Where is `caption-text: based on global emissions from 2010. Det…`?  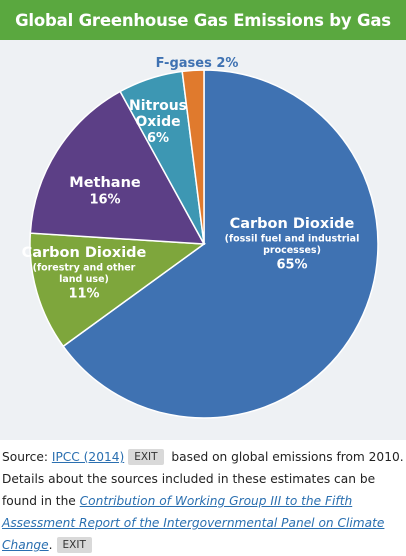
caption-text: based on global emissions from 2010. Det… is located at coordinates (203, 479).